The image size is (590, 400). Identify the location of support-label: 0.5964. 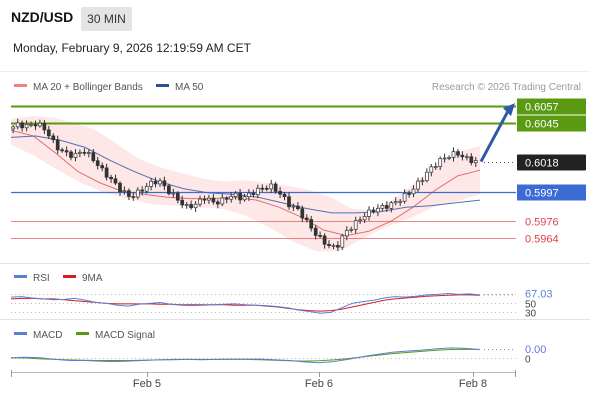
(542, 240).